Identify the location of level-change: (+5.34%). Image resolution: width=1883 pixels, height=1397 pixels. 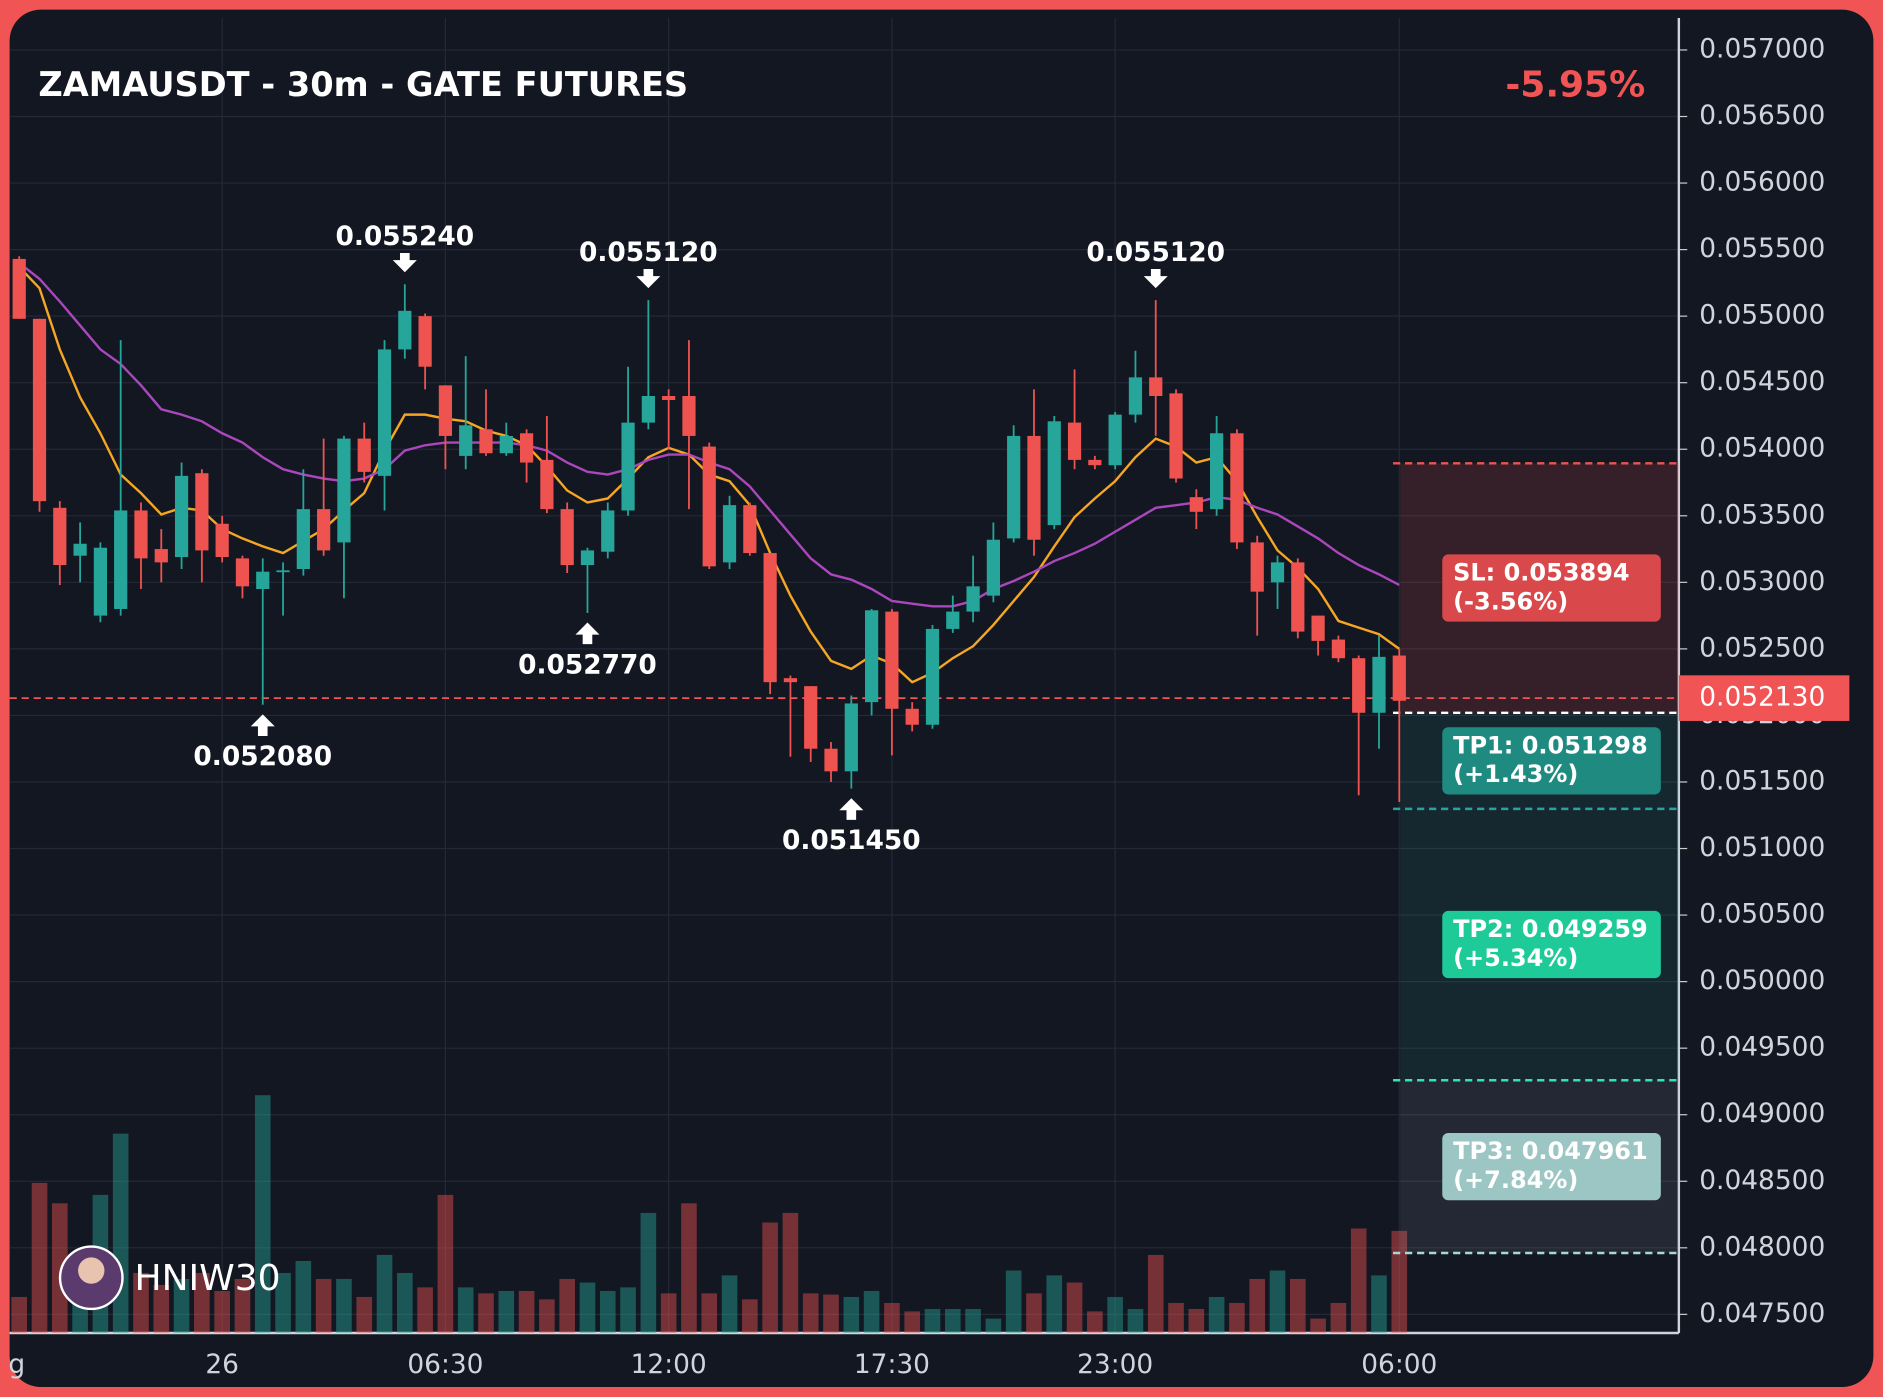
(1515, 958).